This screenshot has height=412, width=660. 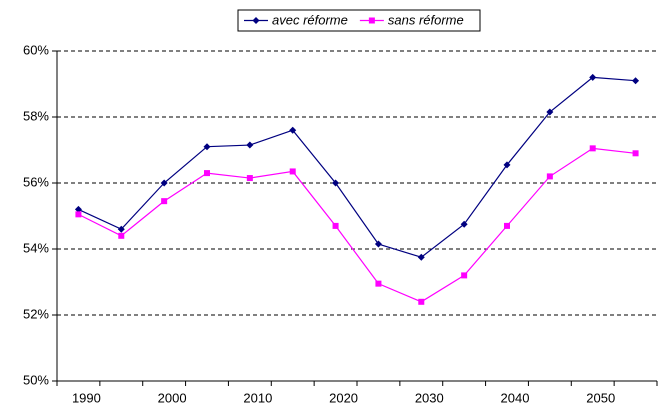 I want to click on legend: avec réforme sans réforme, so click(x=359, y=20).